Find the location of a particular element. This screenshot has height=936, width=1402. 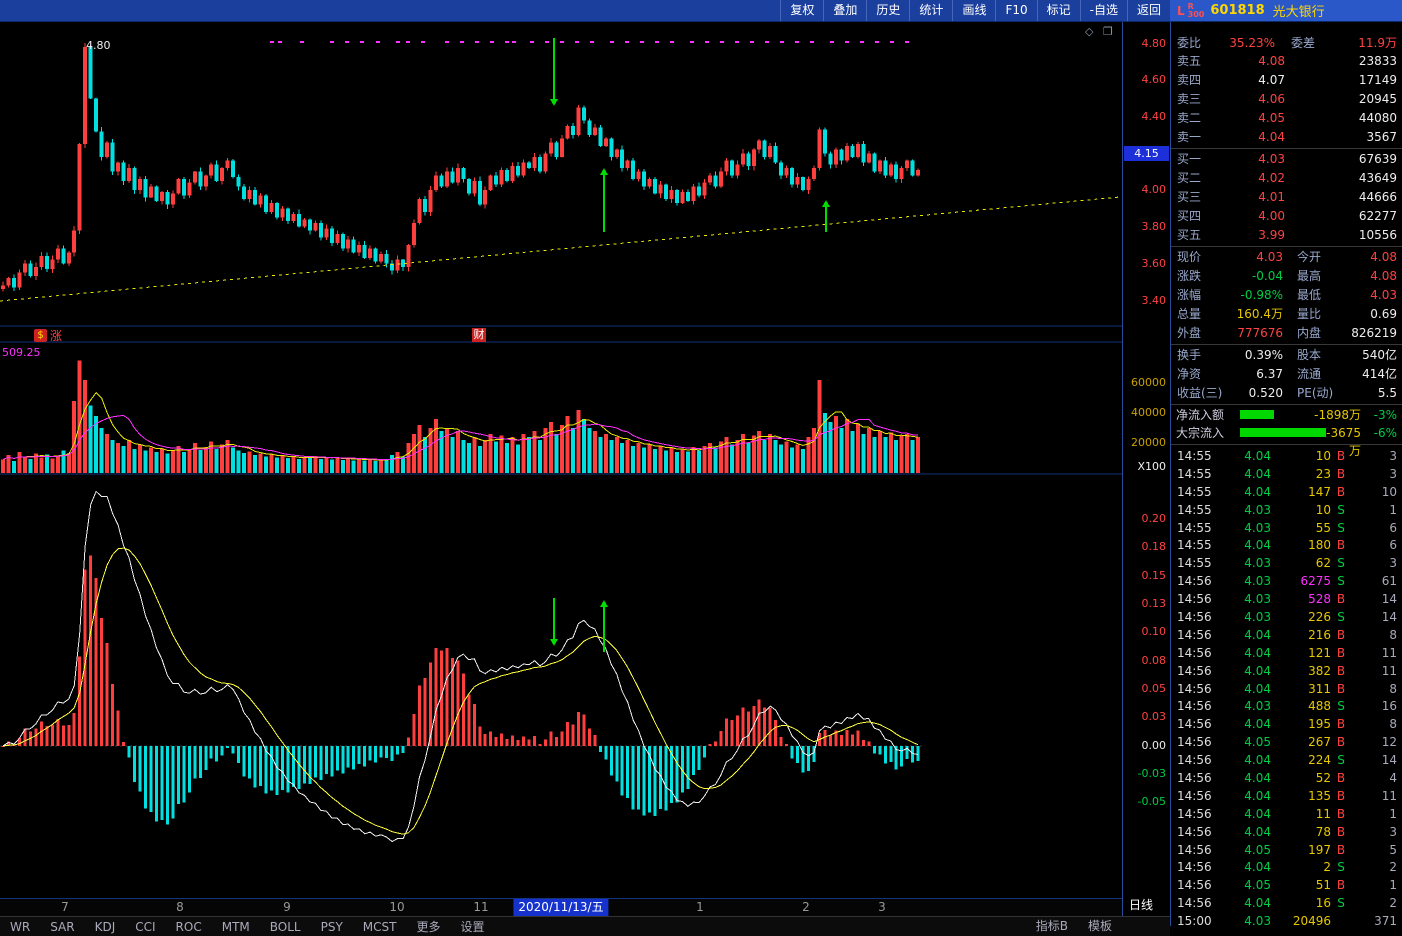

menu-item-返回: 返回 is located at coordinates (1148, 10).